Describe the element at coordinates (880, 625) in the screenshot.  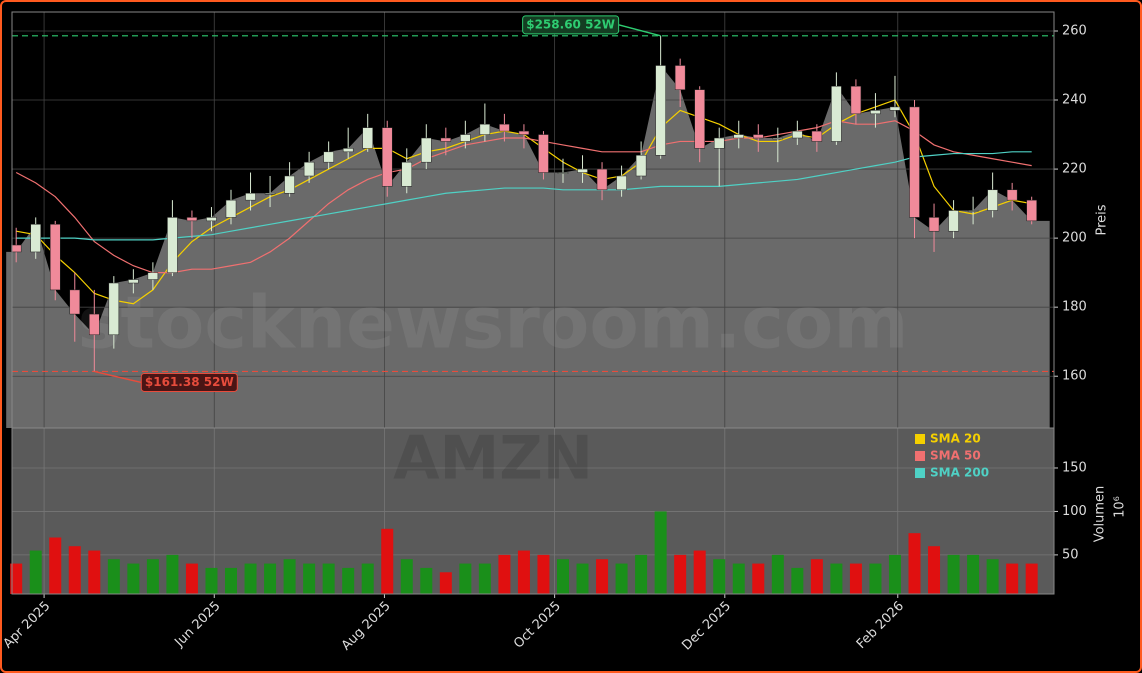
I see `x-tick-label: Feb 2026` at that location.